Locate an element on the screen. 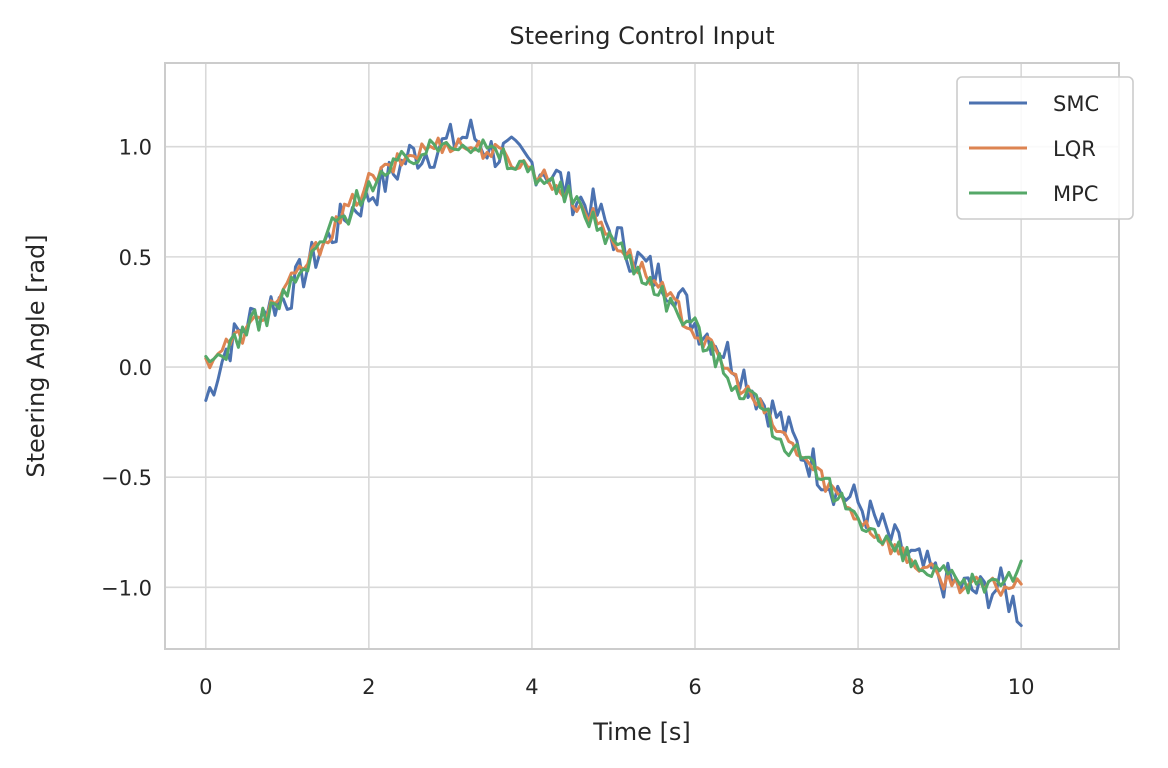 This screenshot has height=768, width=1168. x-axis-label: Time [s] is located at coordinates (641, 732).